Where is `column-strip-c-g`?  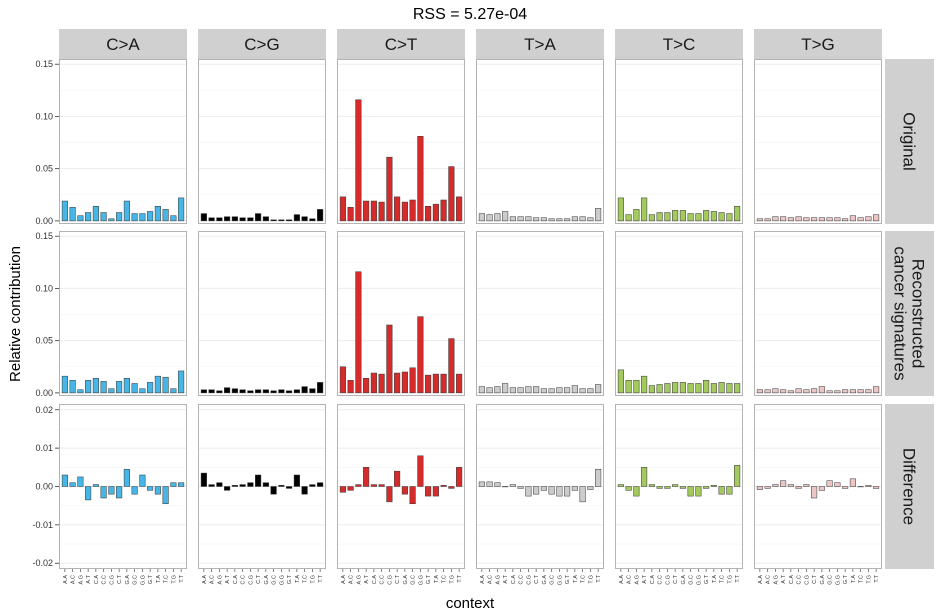 column-strip-c-g is located at coordinates (262, 44).